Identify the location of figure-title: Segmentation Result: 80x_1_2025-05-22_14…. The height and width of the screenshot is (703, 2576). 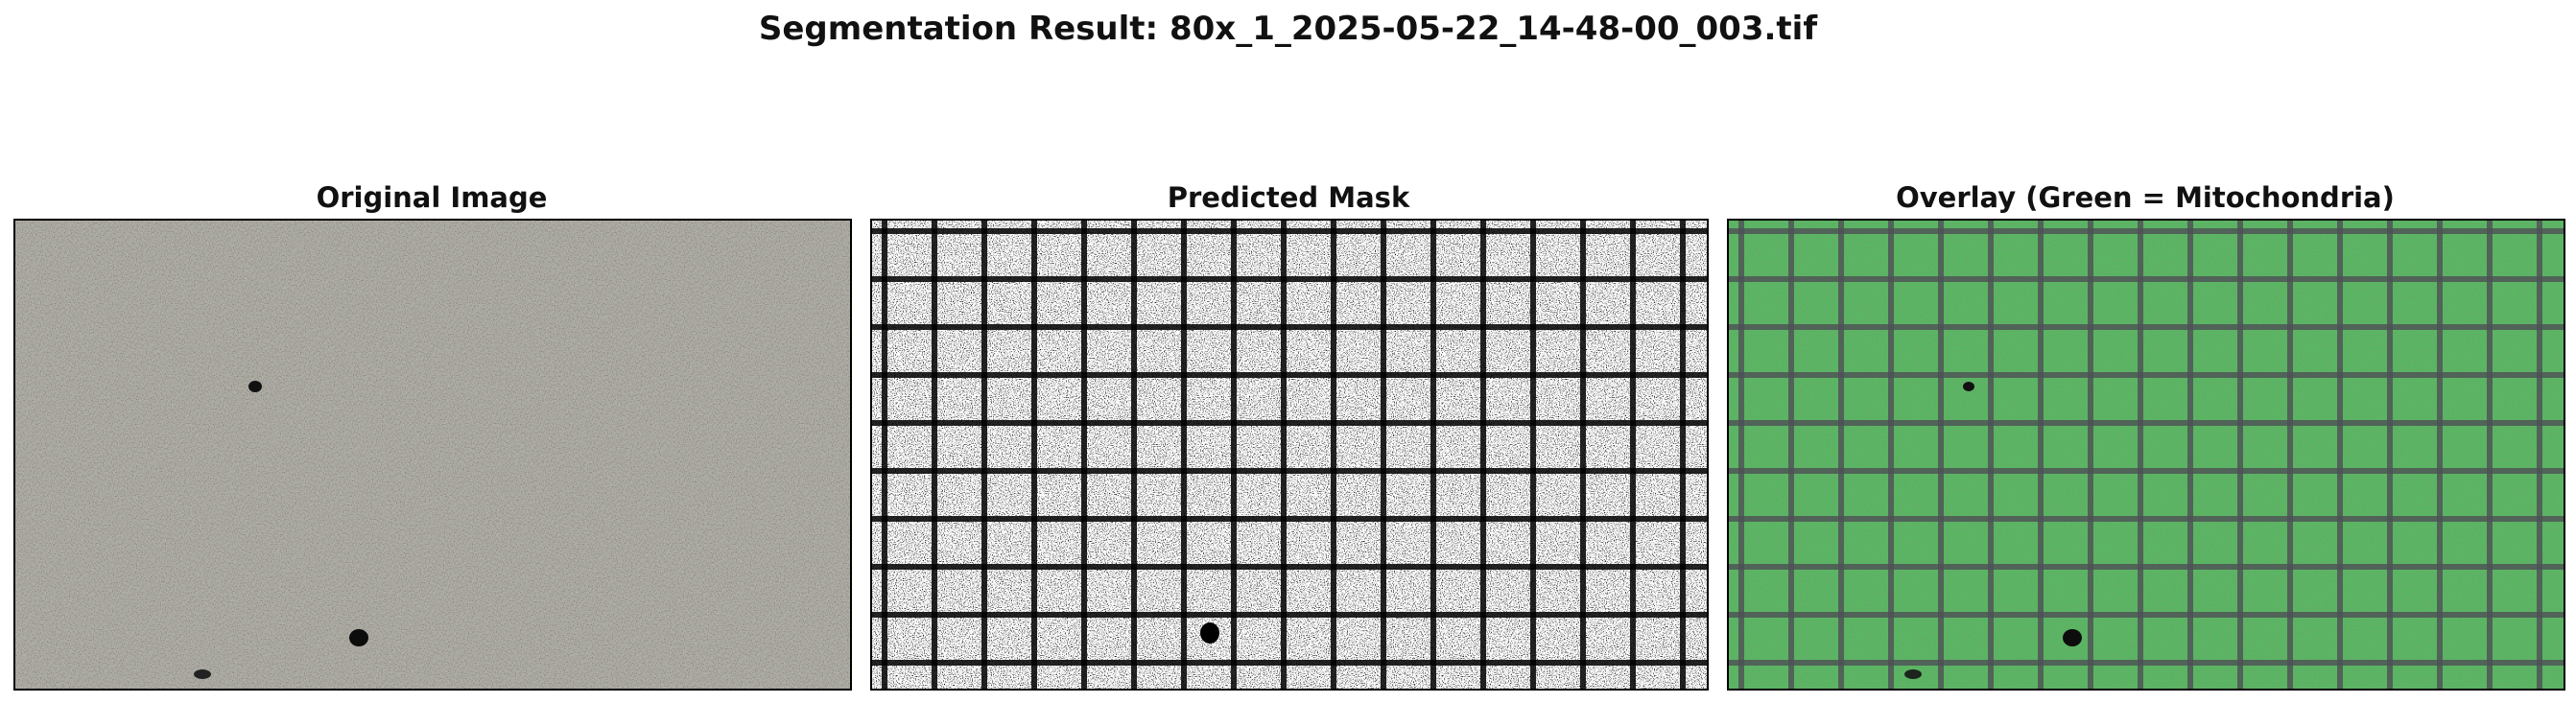
(1288, 29).